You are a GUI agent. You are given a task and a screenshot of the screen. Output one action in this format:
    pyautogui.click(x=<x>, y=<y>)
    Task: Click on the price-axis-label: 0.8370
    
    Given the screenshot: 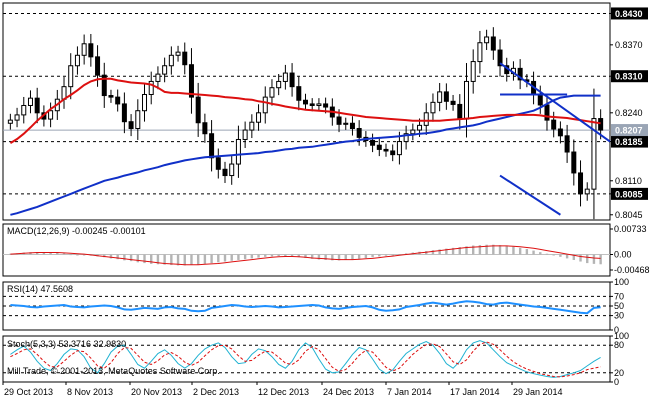 What is the action you would take?
    pyautogui.click(x=629, y=45)
    